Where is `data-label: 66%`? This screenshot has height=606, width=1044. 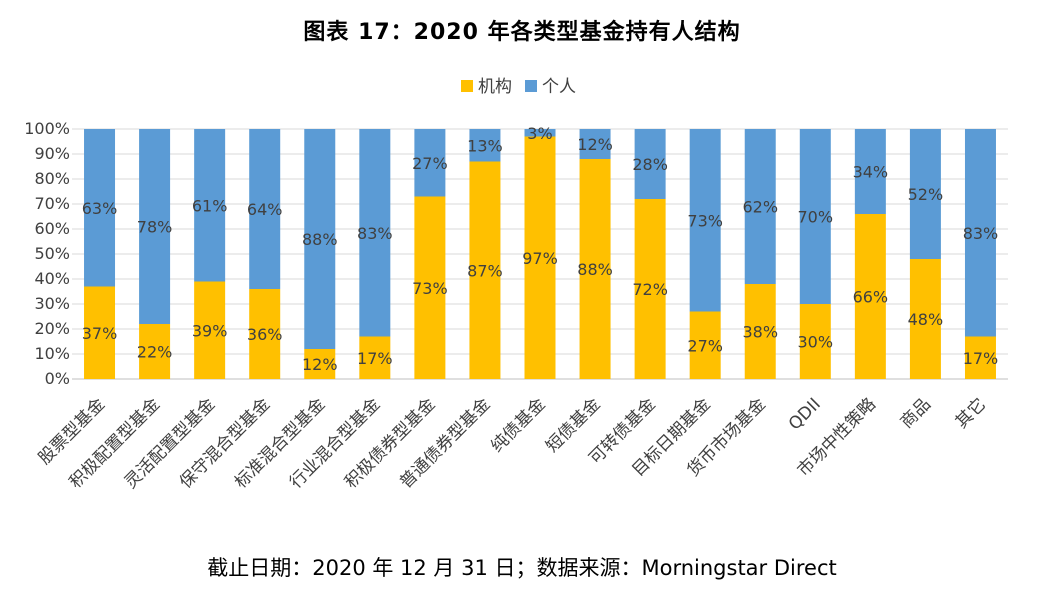 data-label: 66% is located at coordinates (871, 297).